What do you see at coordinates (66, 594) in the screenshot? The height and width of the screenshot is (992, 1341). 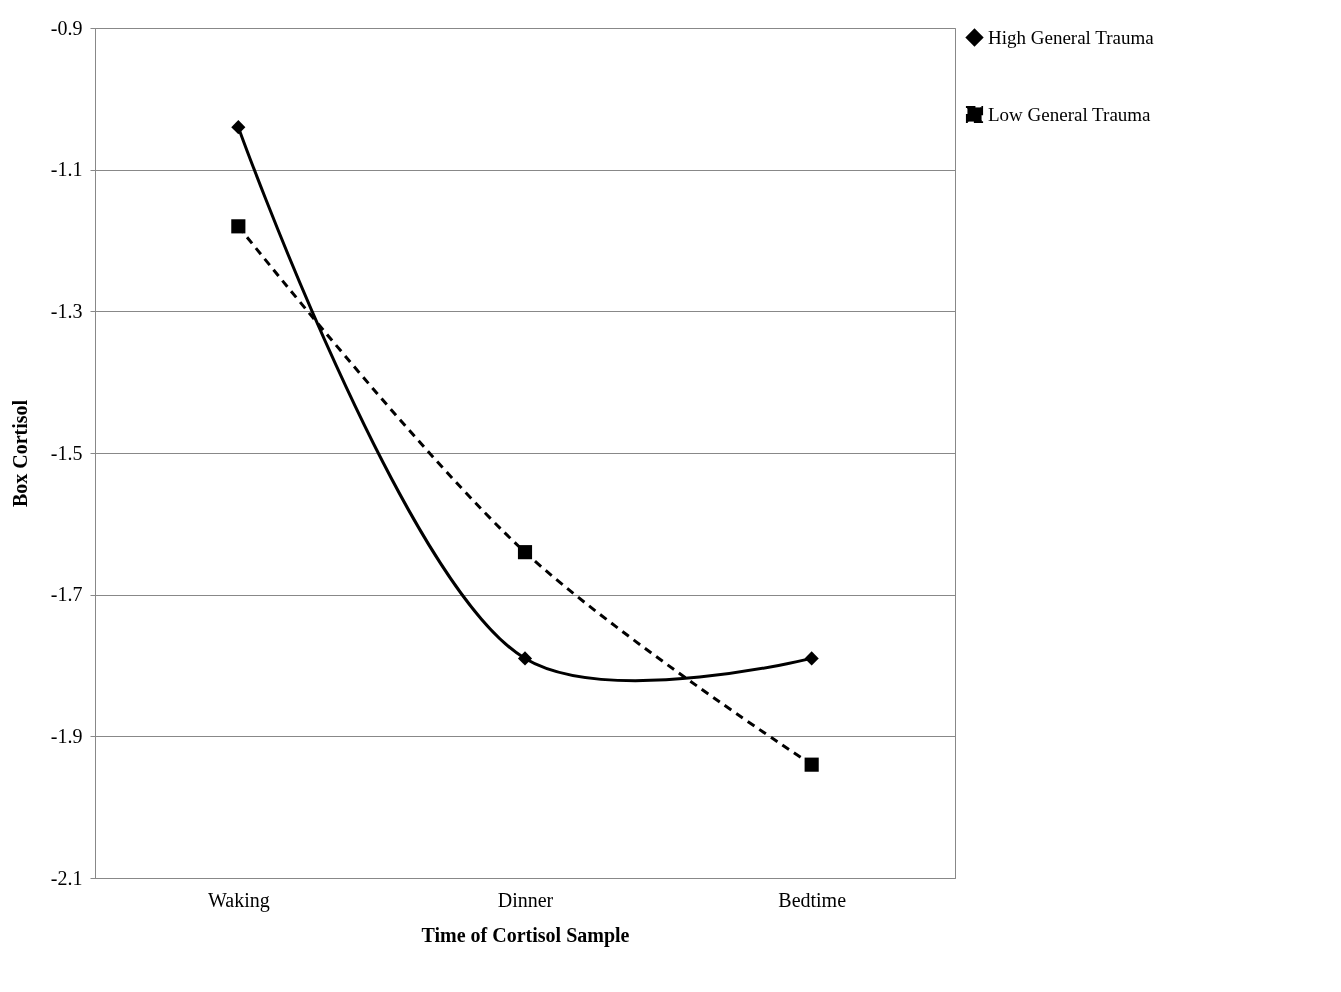 I see `y-tick-label: -1.7` at bounding box center [66, 594].